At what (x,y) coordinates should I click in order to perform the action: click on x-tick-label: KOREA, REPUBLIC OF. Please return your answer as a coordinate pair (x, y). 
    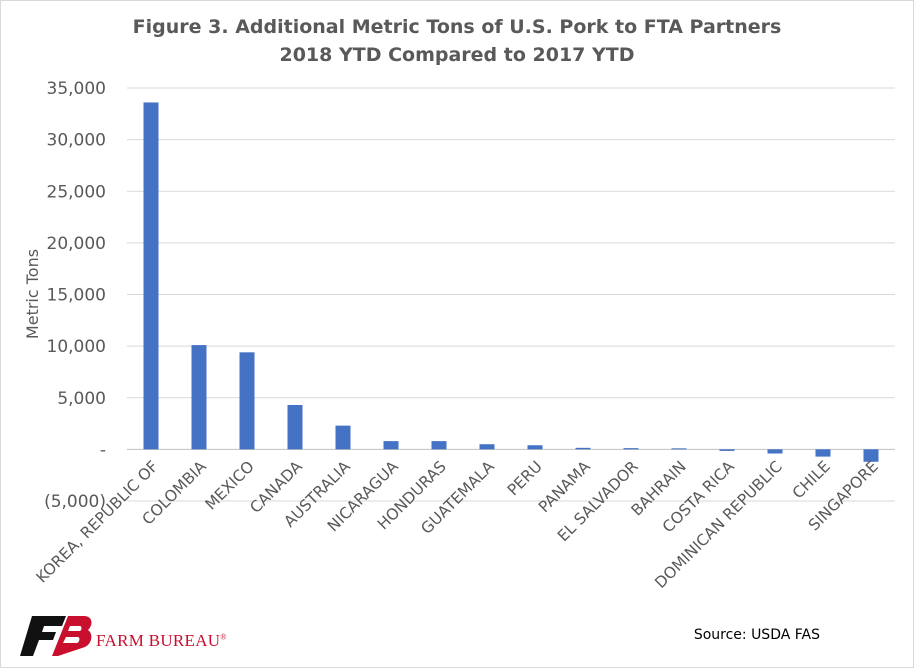
    Looking at the image, I should click on (97, 521).